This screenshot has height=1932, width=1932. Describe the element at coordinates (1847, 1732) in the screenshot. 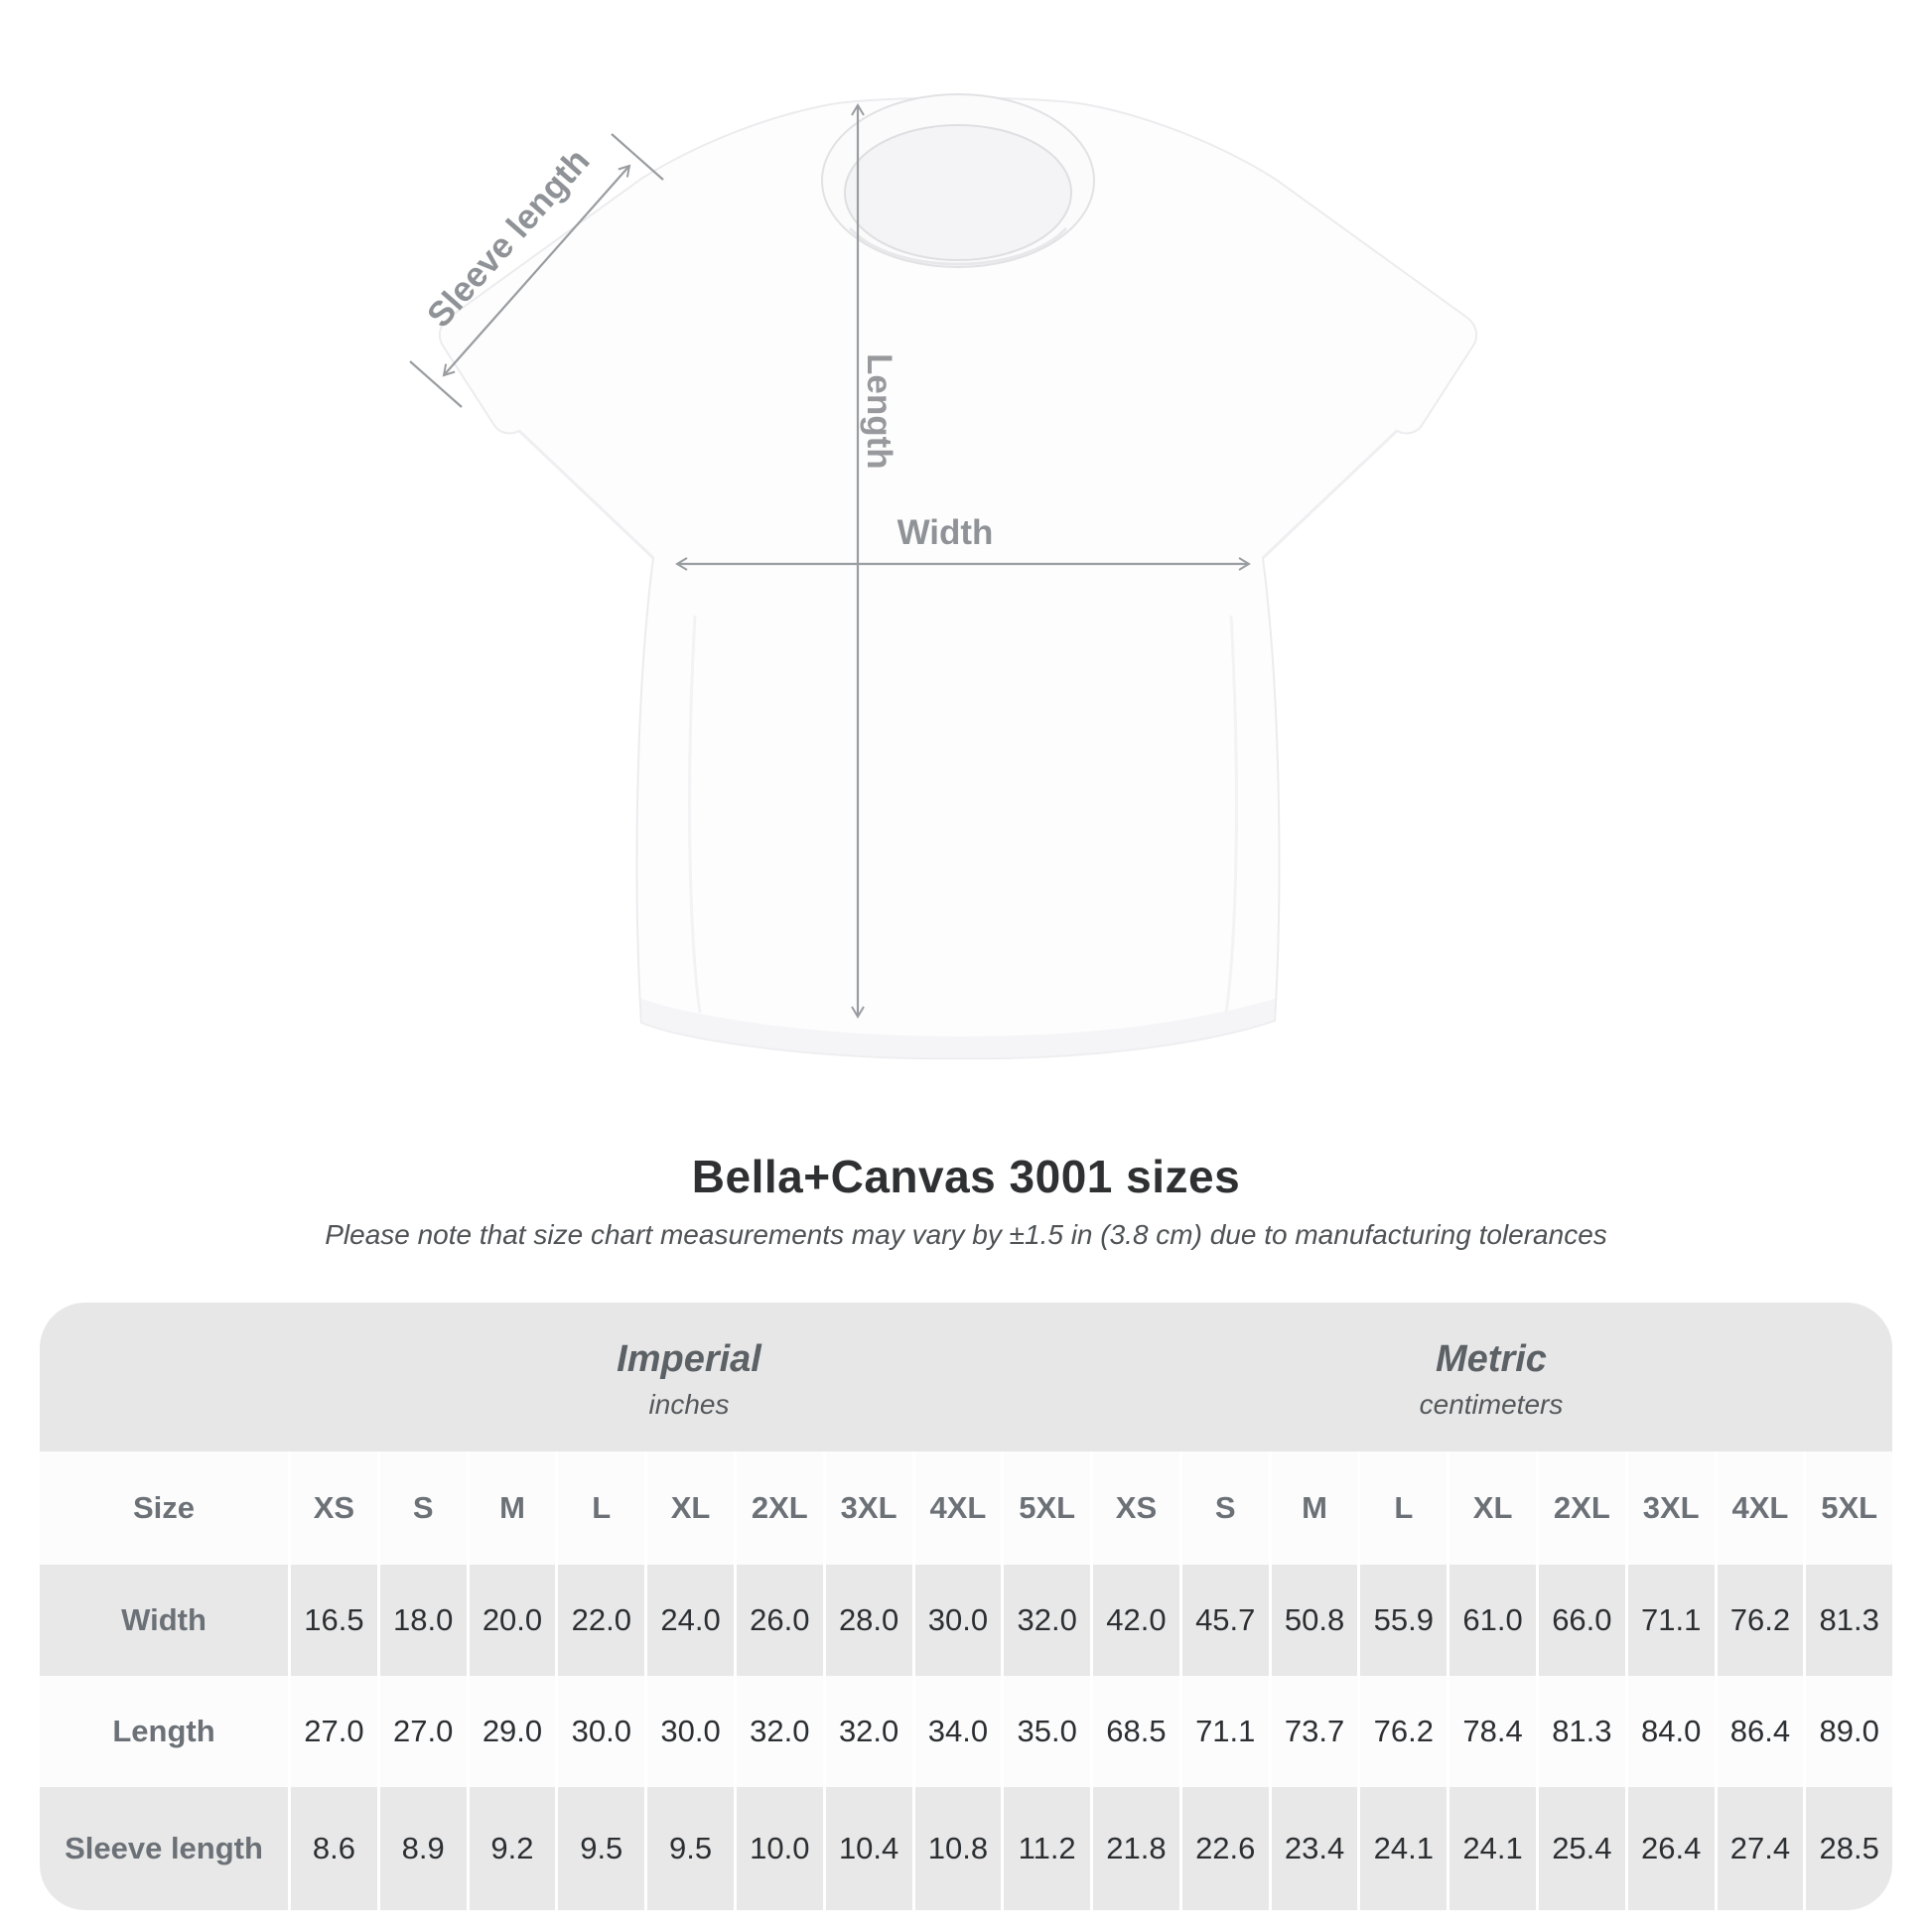

I see `measurement-cell: 89.0` at that location.